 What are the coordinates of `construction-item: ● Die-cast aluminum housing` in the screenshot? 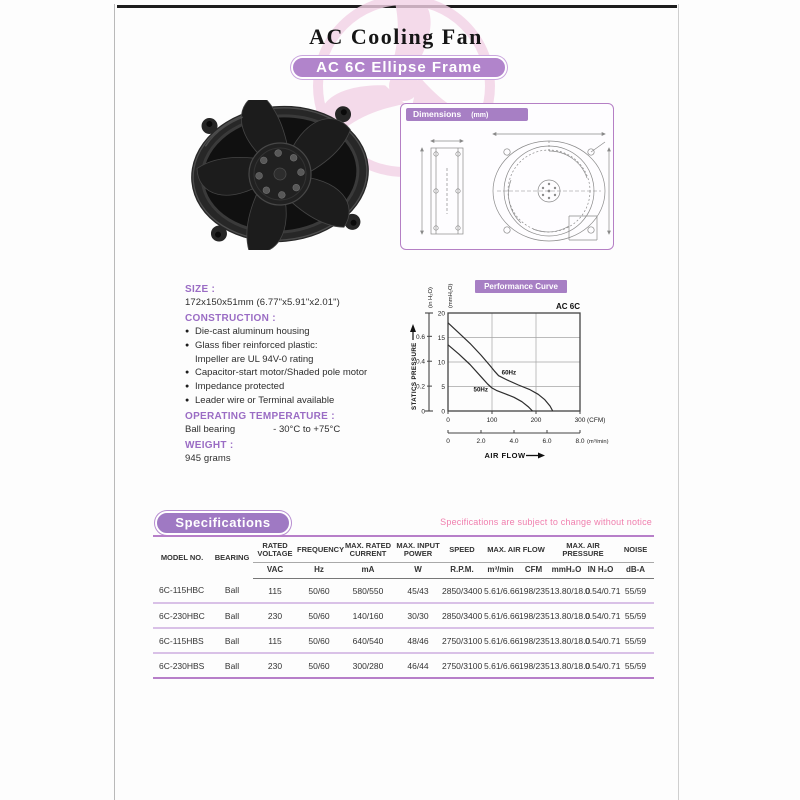 It's located at (305, 332).